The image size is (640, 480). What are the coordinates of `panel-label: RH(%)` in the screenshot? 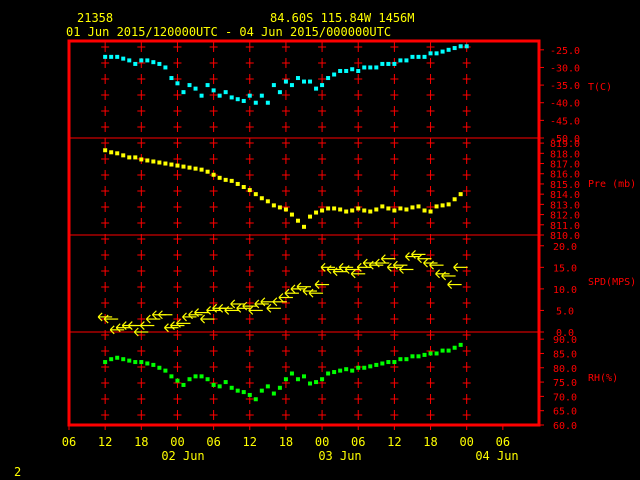 It's located at (603, 378).